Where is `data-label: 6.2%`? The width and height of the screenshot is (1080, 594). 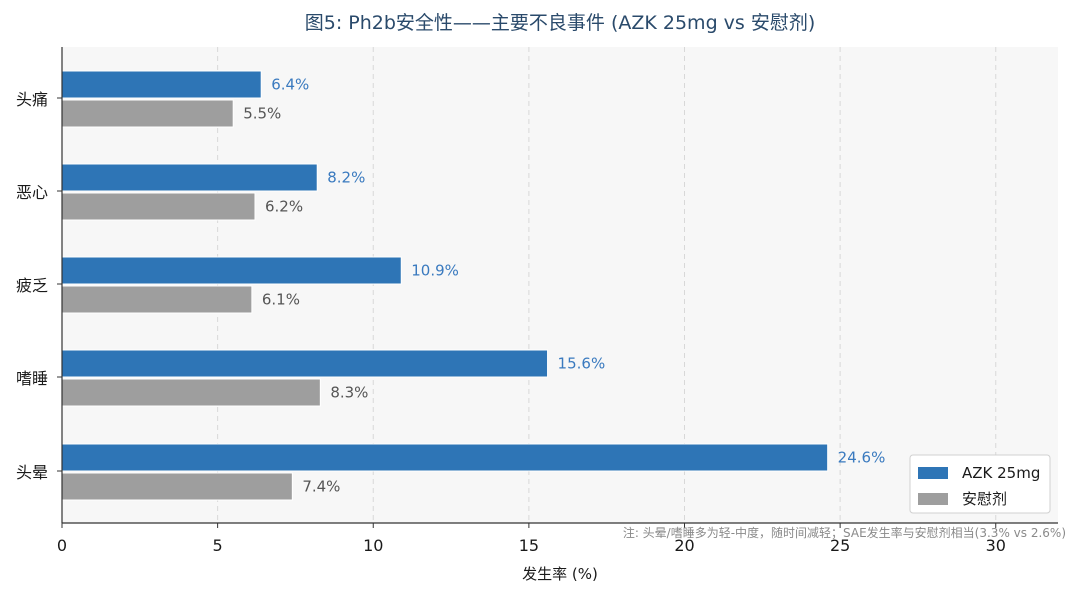
data-label: 6.2% is located at coordinates (284, 207).